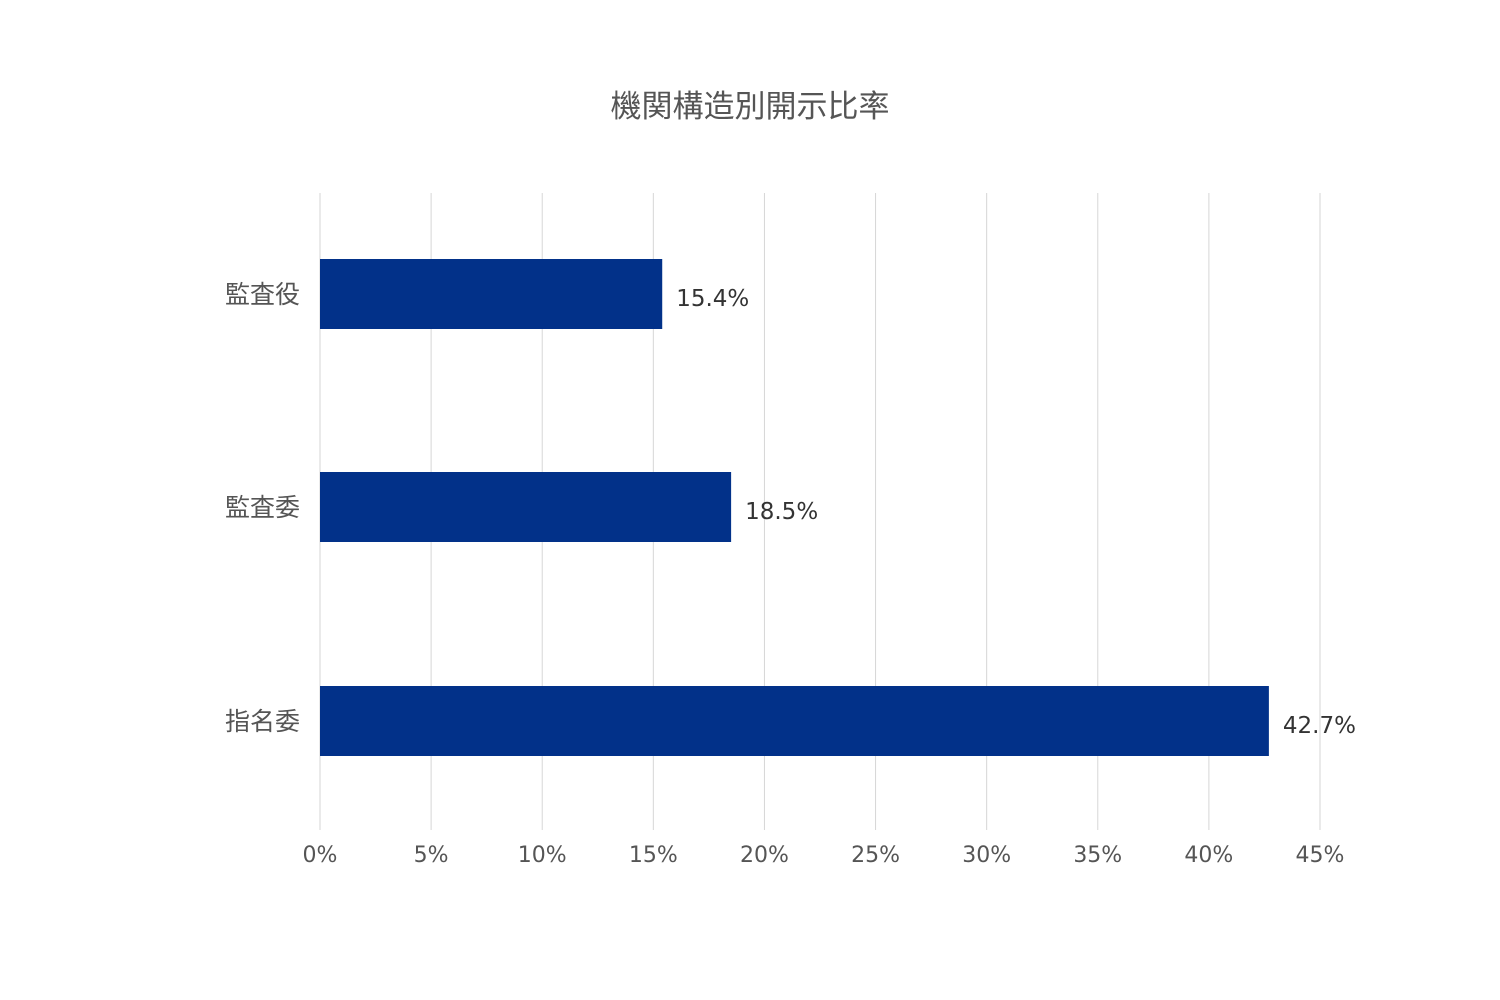 This screenshot has width=1500, height=1000. Describe the element at coordinates (262, 507) in the screenshot. I see `category-label: 監査委` at that location.